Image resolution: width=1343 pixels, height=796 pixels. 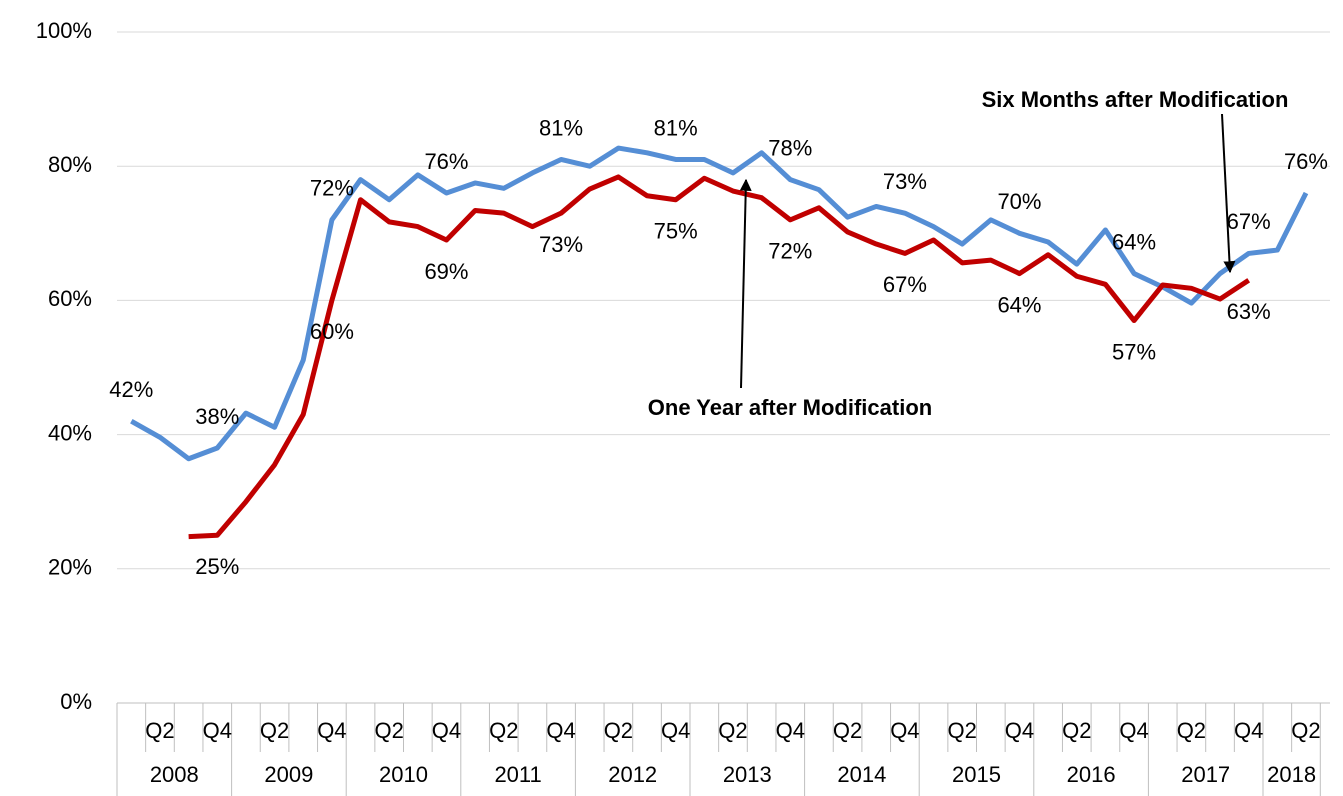 I want to click on y-tick-label: 100%, so click(x=64, y=30).